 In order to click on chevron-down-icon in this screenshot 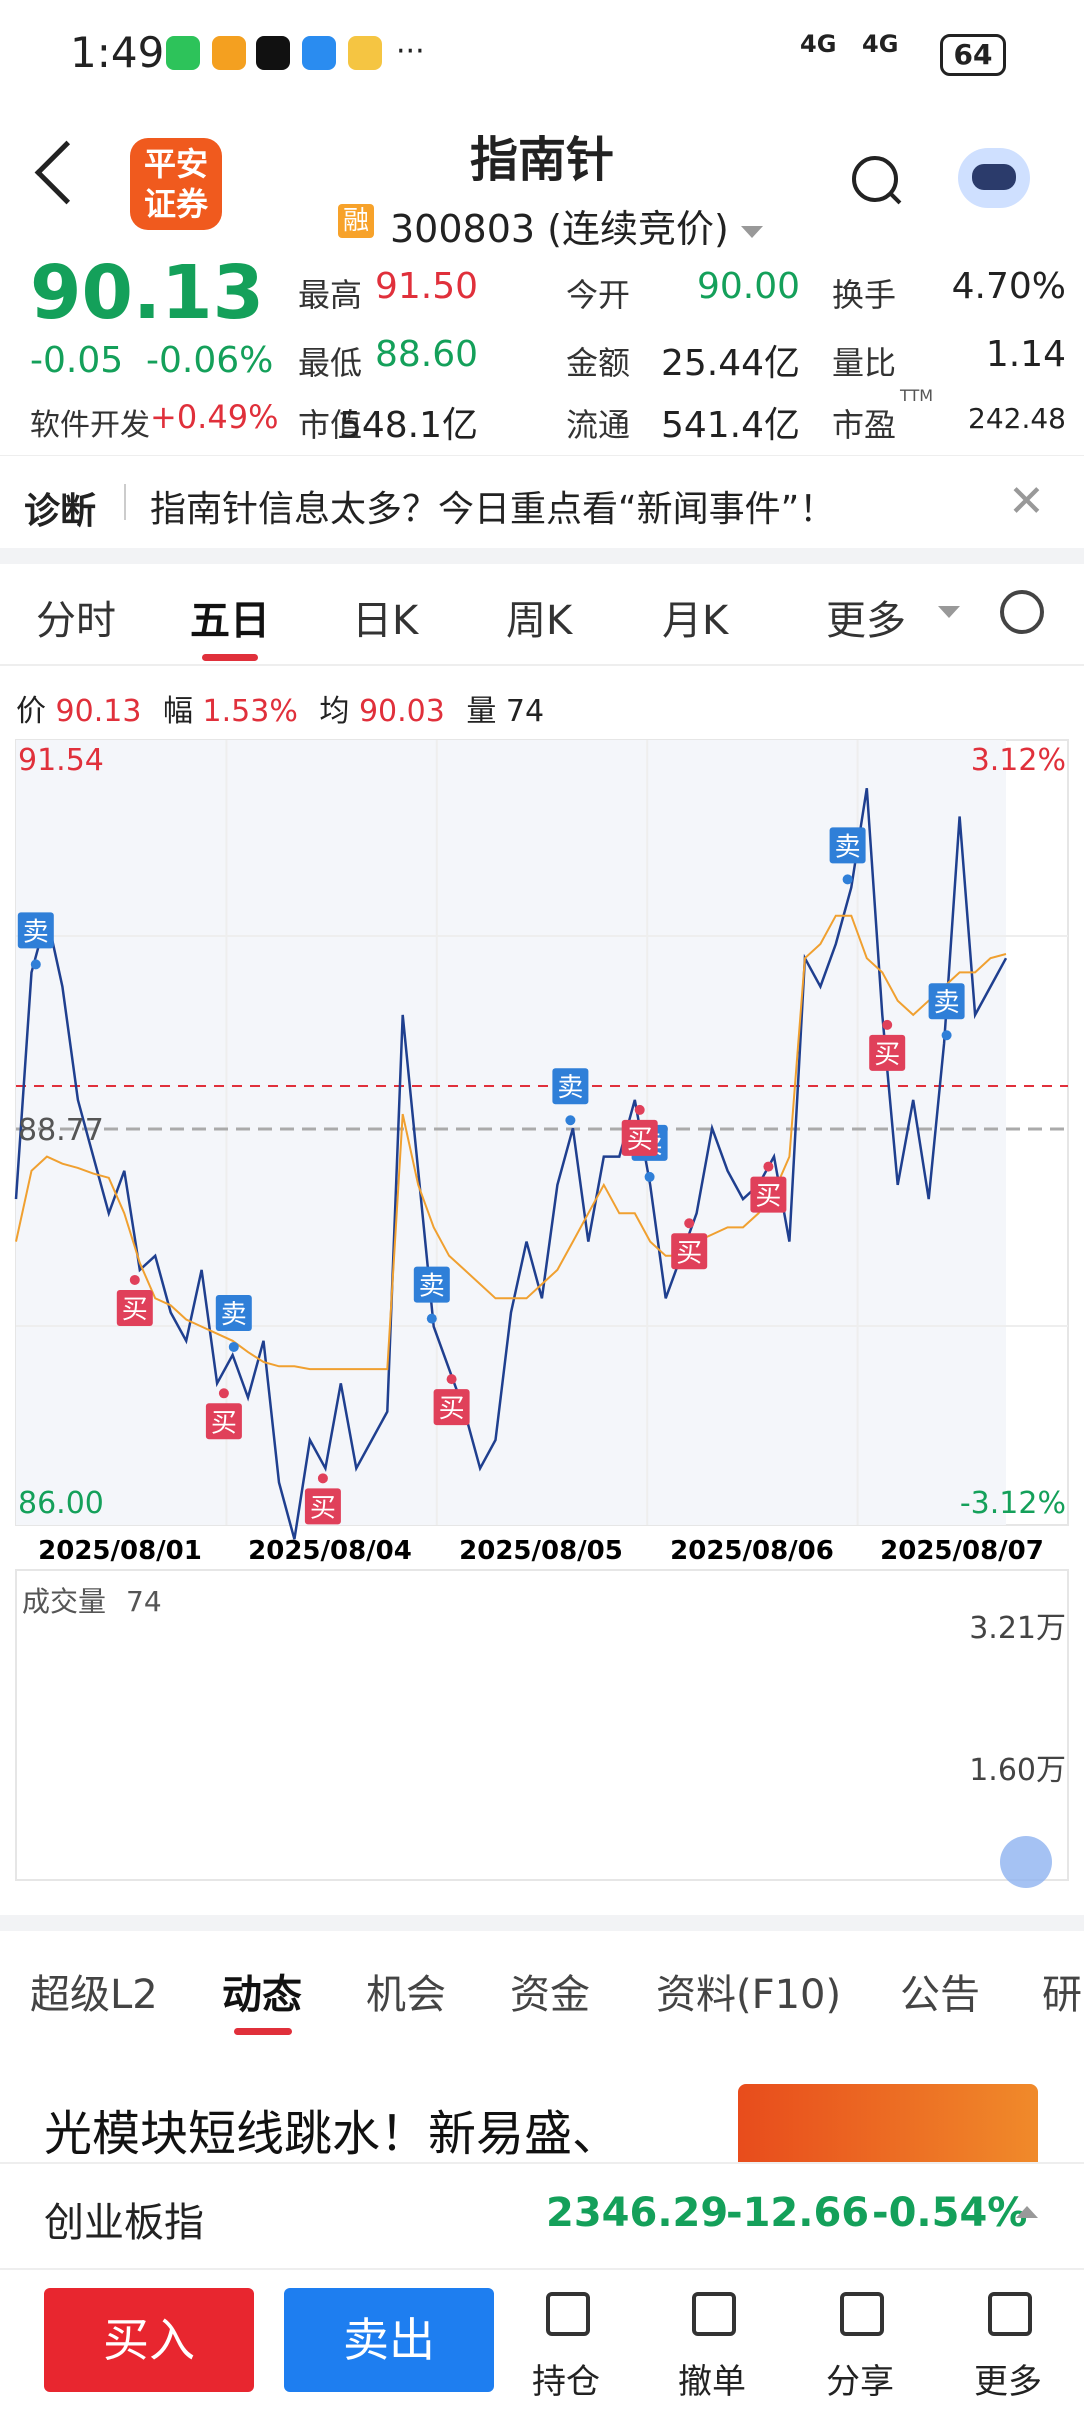, I will do `click(949, 612)`.